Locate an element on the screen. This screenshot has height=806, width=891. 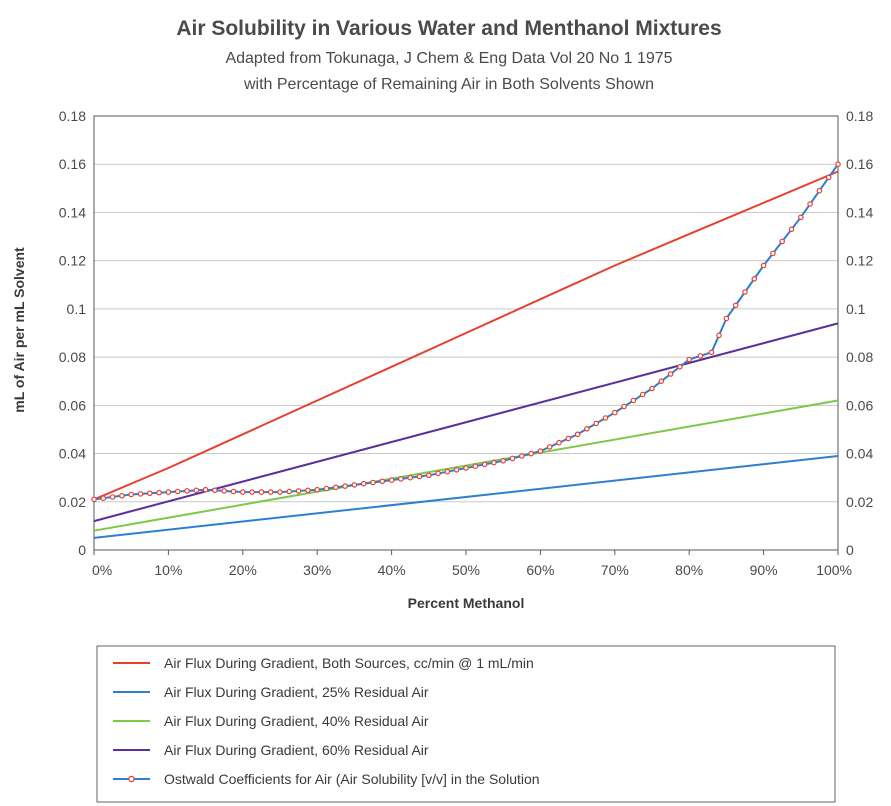
y-tick-label-right: 0.06 is located at coordinates (859, 405).